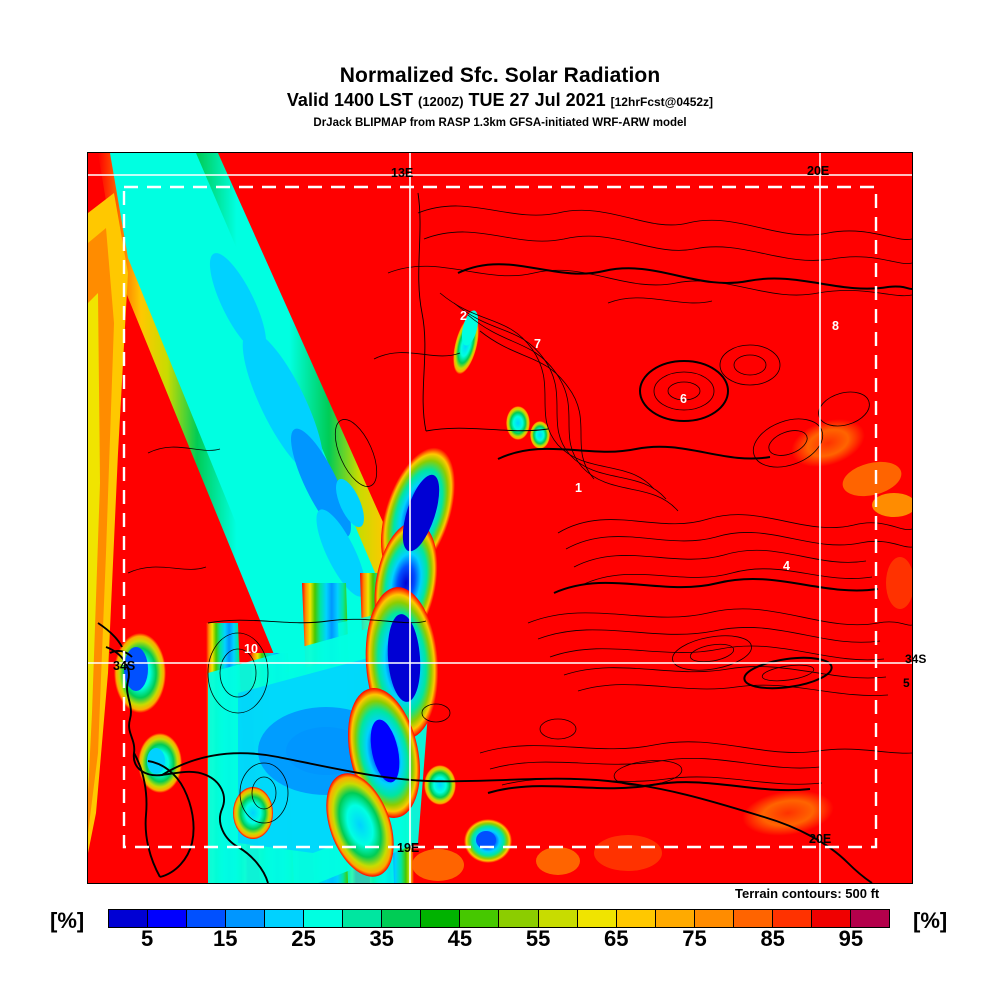 This screenshot has width=1000, height=1000. I want to click on grid-label-19E-2: 19E, so click(408, 848).